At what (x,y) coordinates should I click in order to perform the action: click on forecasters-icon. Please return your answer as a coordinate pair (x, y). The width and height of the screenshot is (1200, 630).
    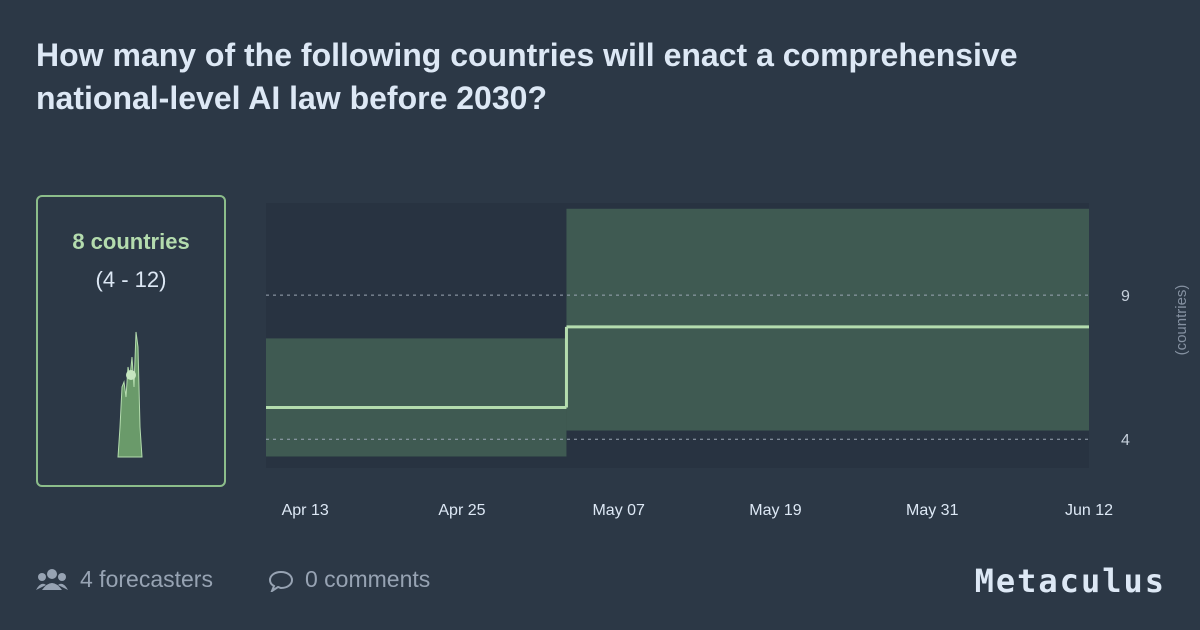
    Looking at the image, I should click on (52, 579).